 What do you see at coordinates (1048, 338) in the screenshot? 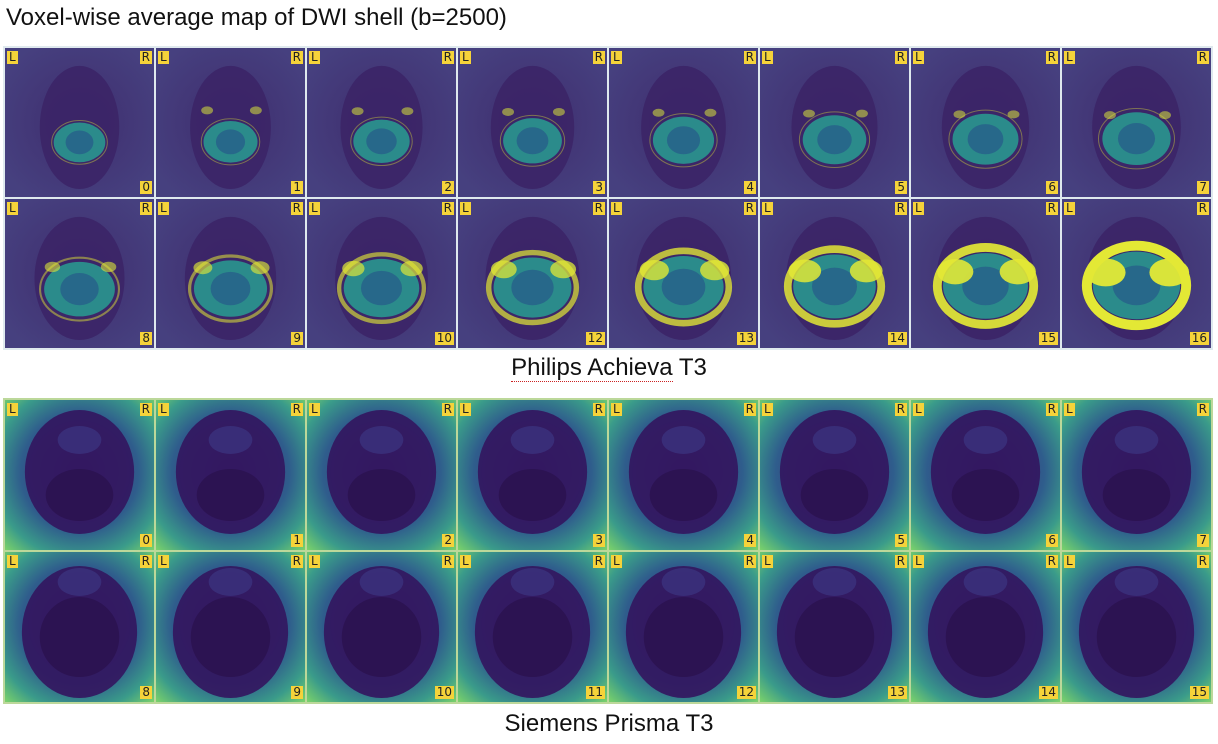
I see `slice-index-label: 15` at bounding box center [1048, 338].